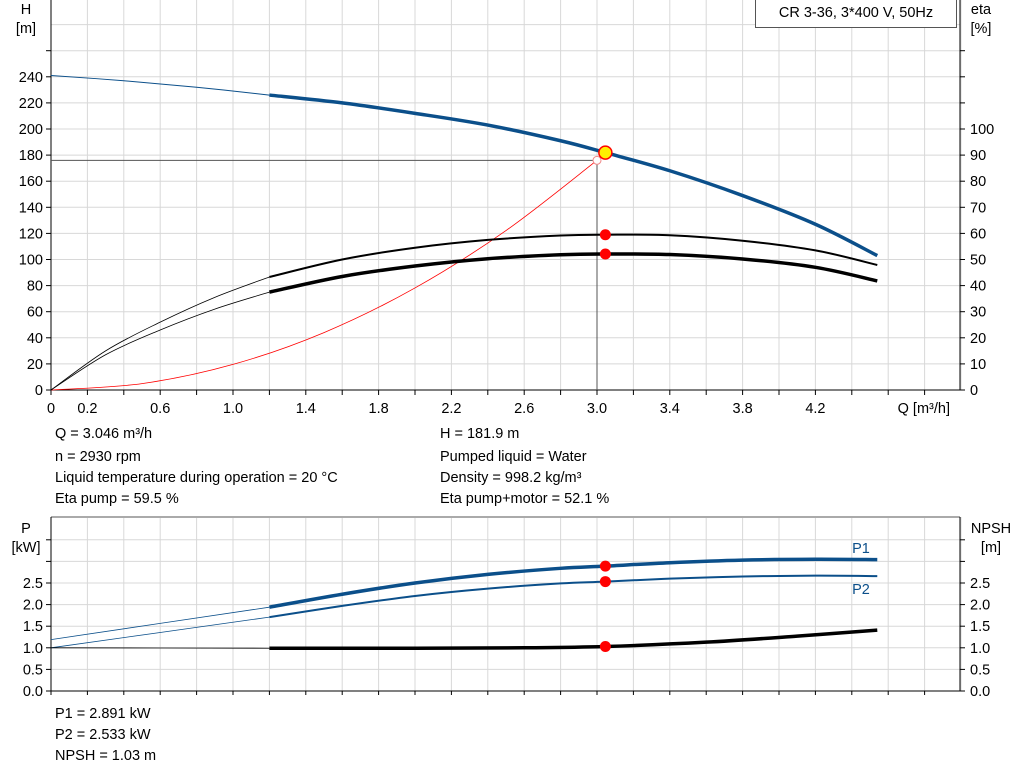 The width and height of the screenshot is (1024, 781). I want to click on x-tick-label: 3.0, so click(597, 409).